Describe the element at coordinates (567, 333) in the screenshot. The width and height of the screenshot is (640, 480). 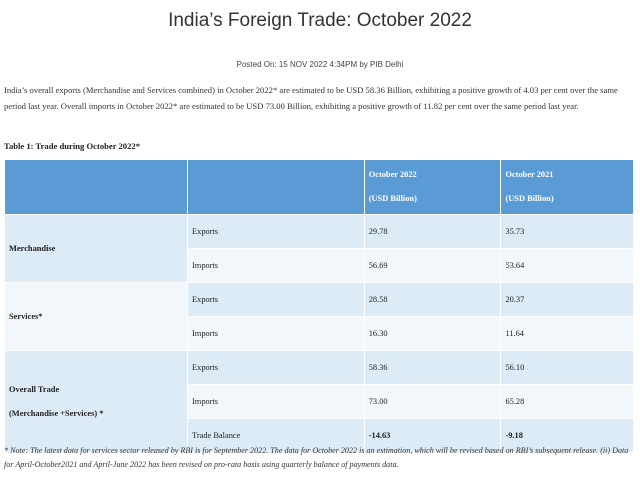
I see `value-cell: 11.64` at that location.